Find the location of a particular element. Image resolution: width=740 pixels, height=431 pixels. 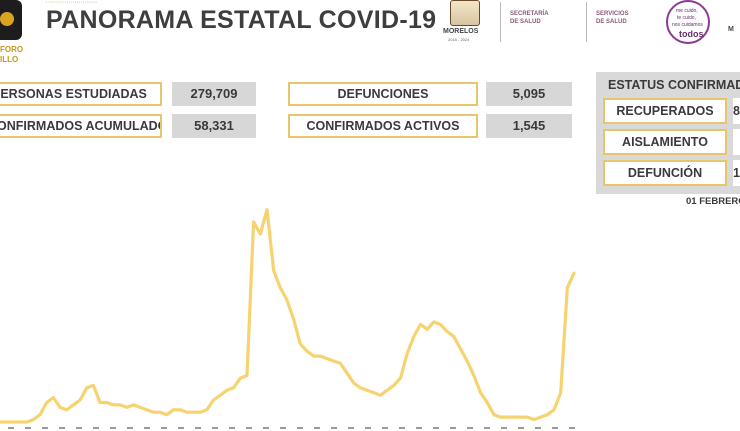

status-defuncion-label: DEFUNCIÓN is located at coordinates (665, 173).